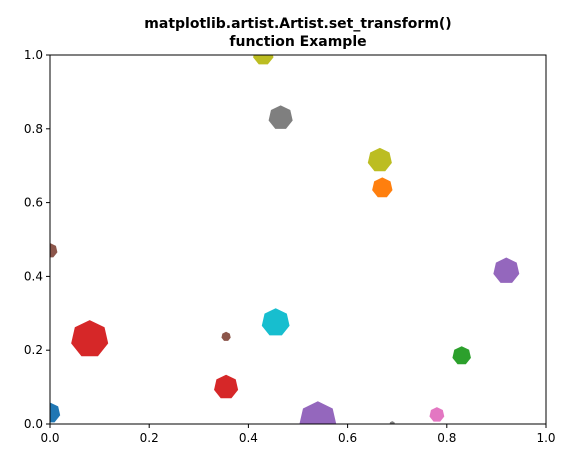  I want to click on y-tick-label-3: 0.6, so click(33, 203).